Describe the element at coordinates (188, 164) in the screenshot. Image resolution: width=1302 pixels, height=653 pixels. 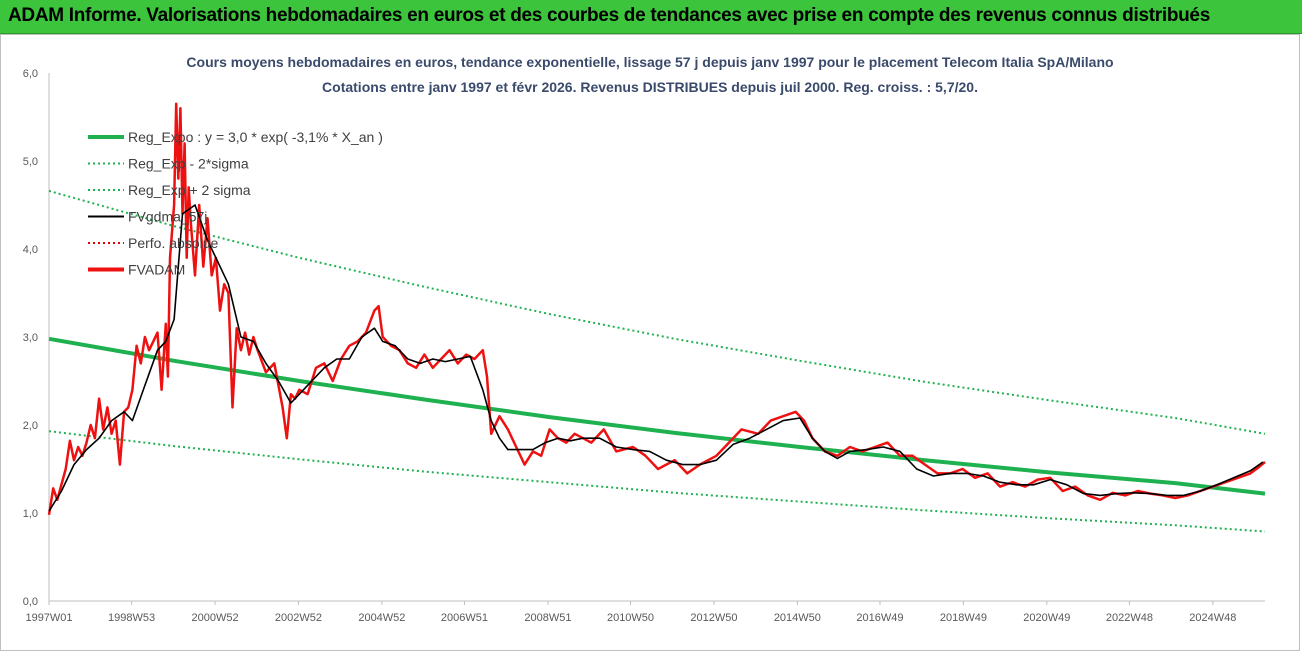
I see `legend-label: Reg_Exp - 2*sigma` at that location.